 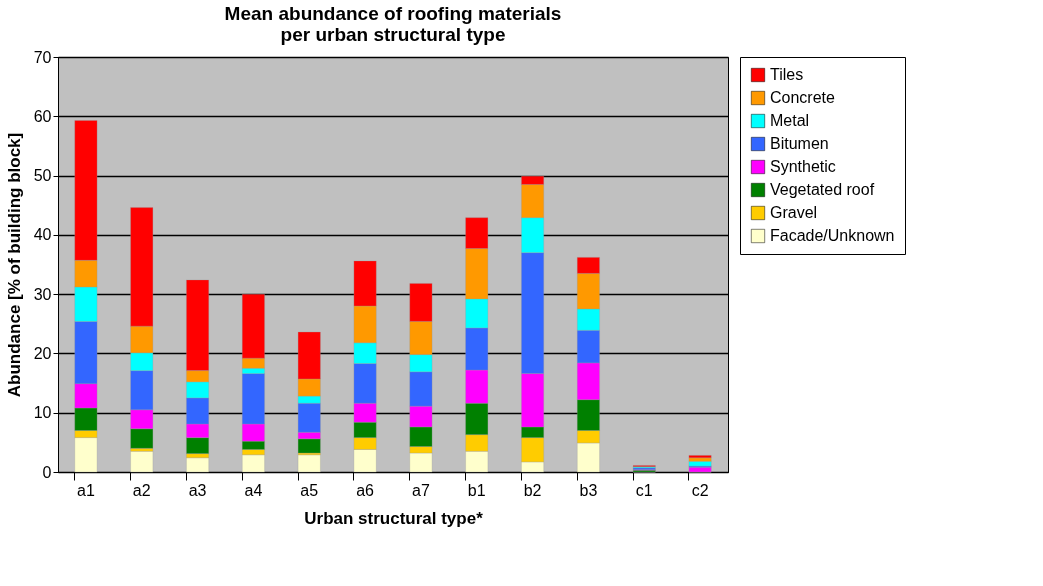 What do you see at coordinates (421, 490) in the screenshot?
I see `x-tick-label: a7` at bounding box center [421, 490].